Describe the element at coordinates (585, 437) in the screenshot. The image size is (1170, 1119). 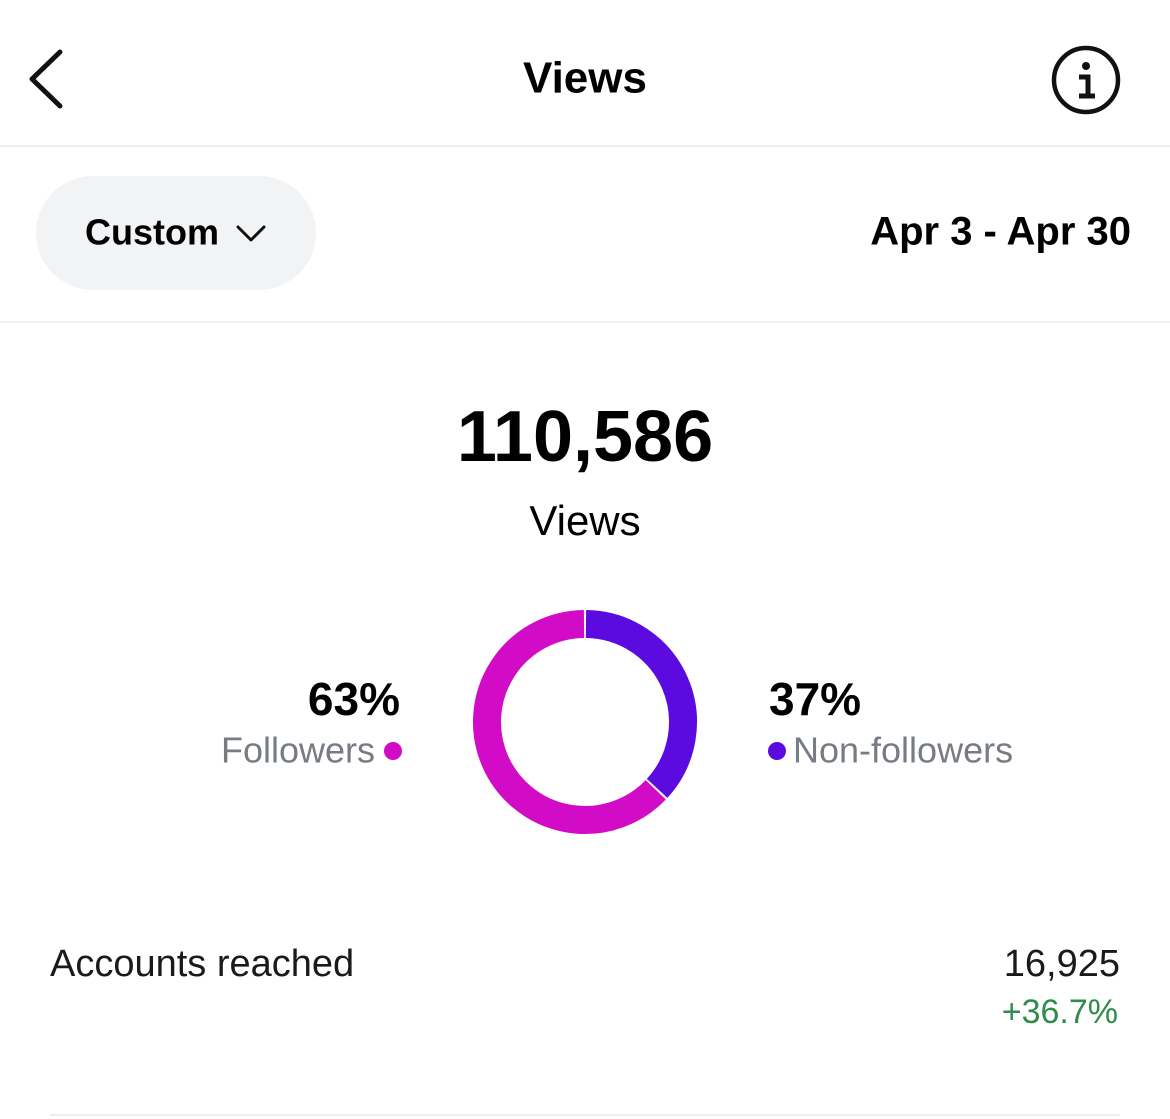
I see `total-views: 110,586` at that location.